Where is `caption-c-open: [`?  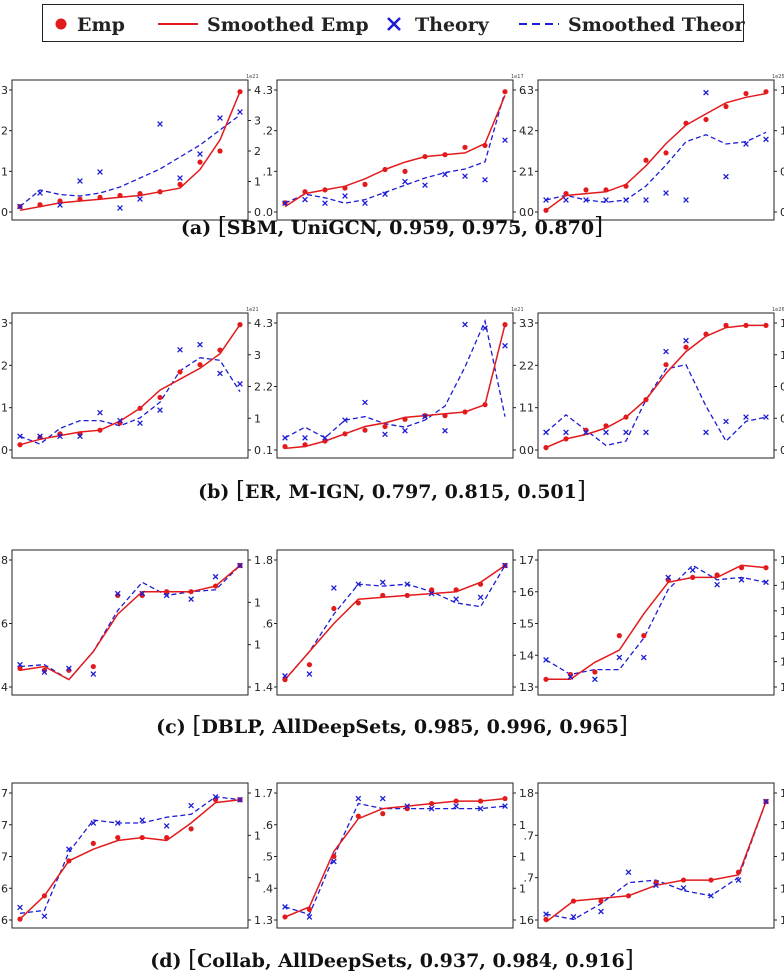 caption-c-open: [ is located at coordinates (197, 726).